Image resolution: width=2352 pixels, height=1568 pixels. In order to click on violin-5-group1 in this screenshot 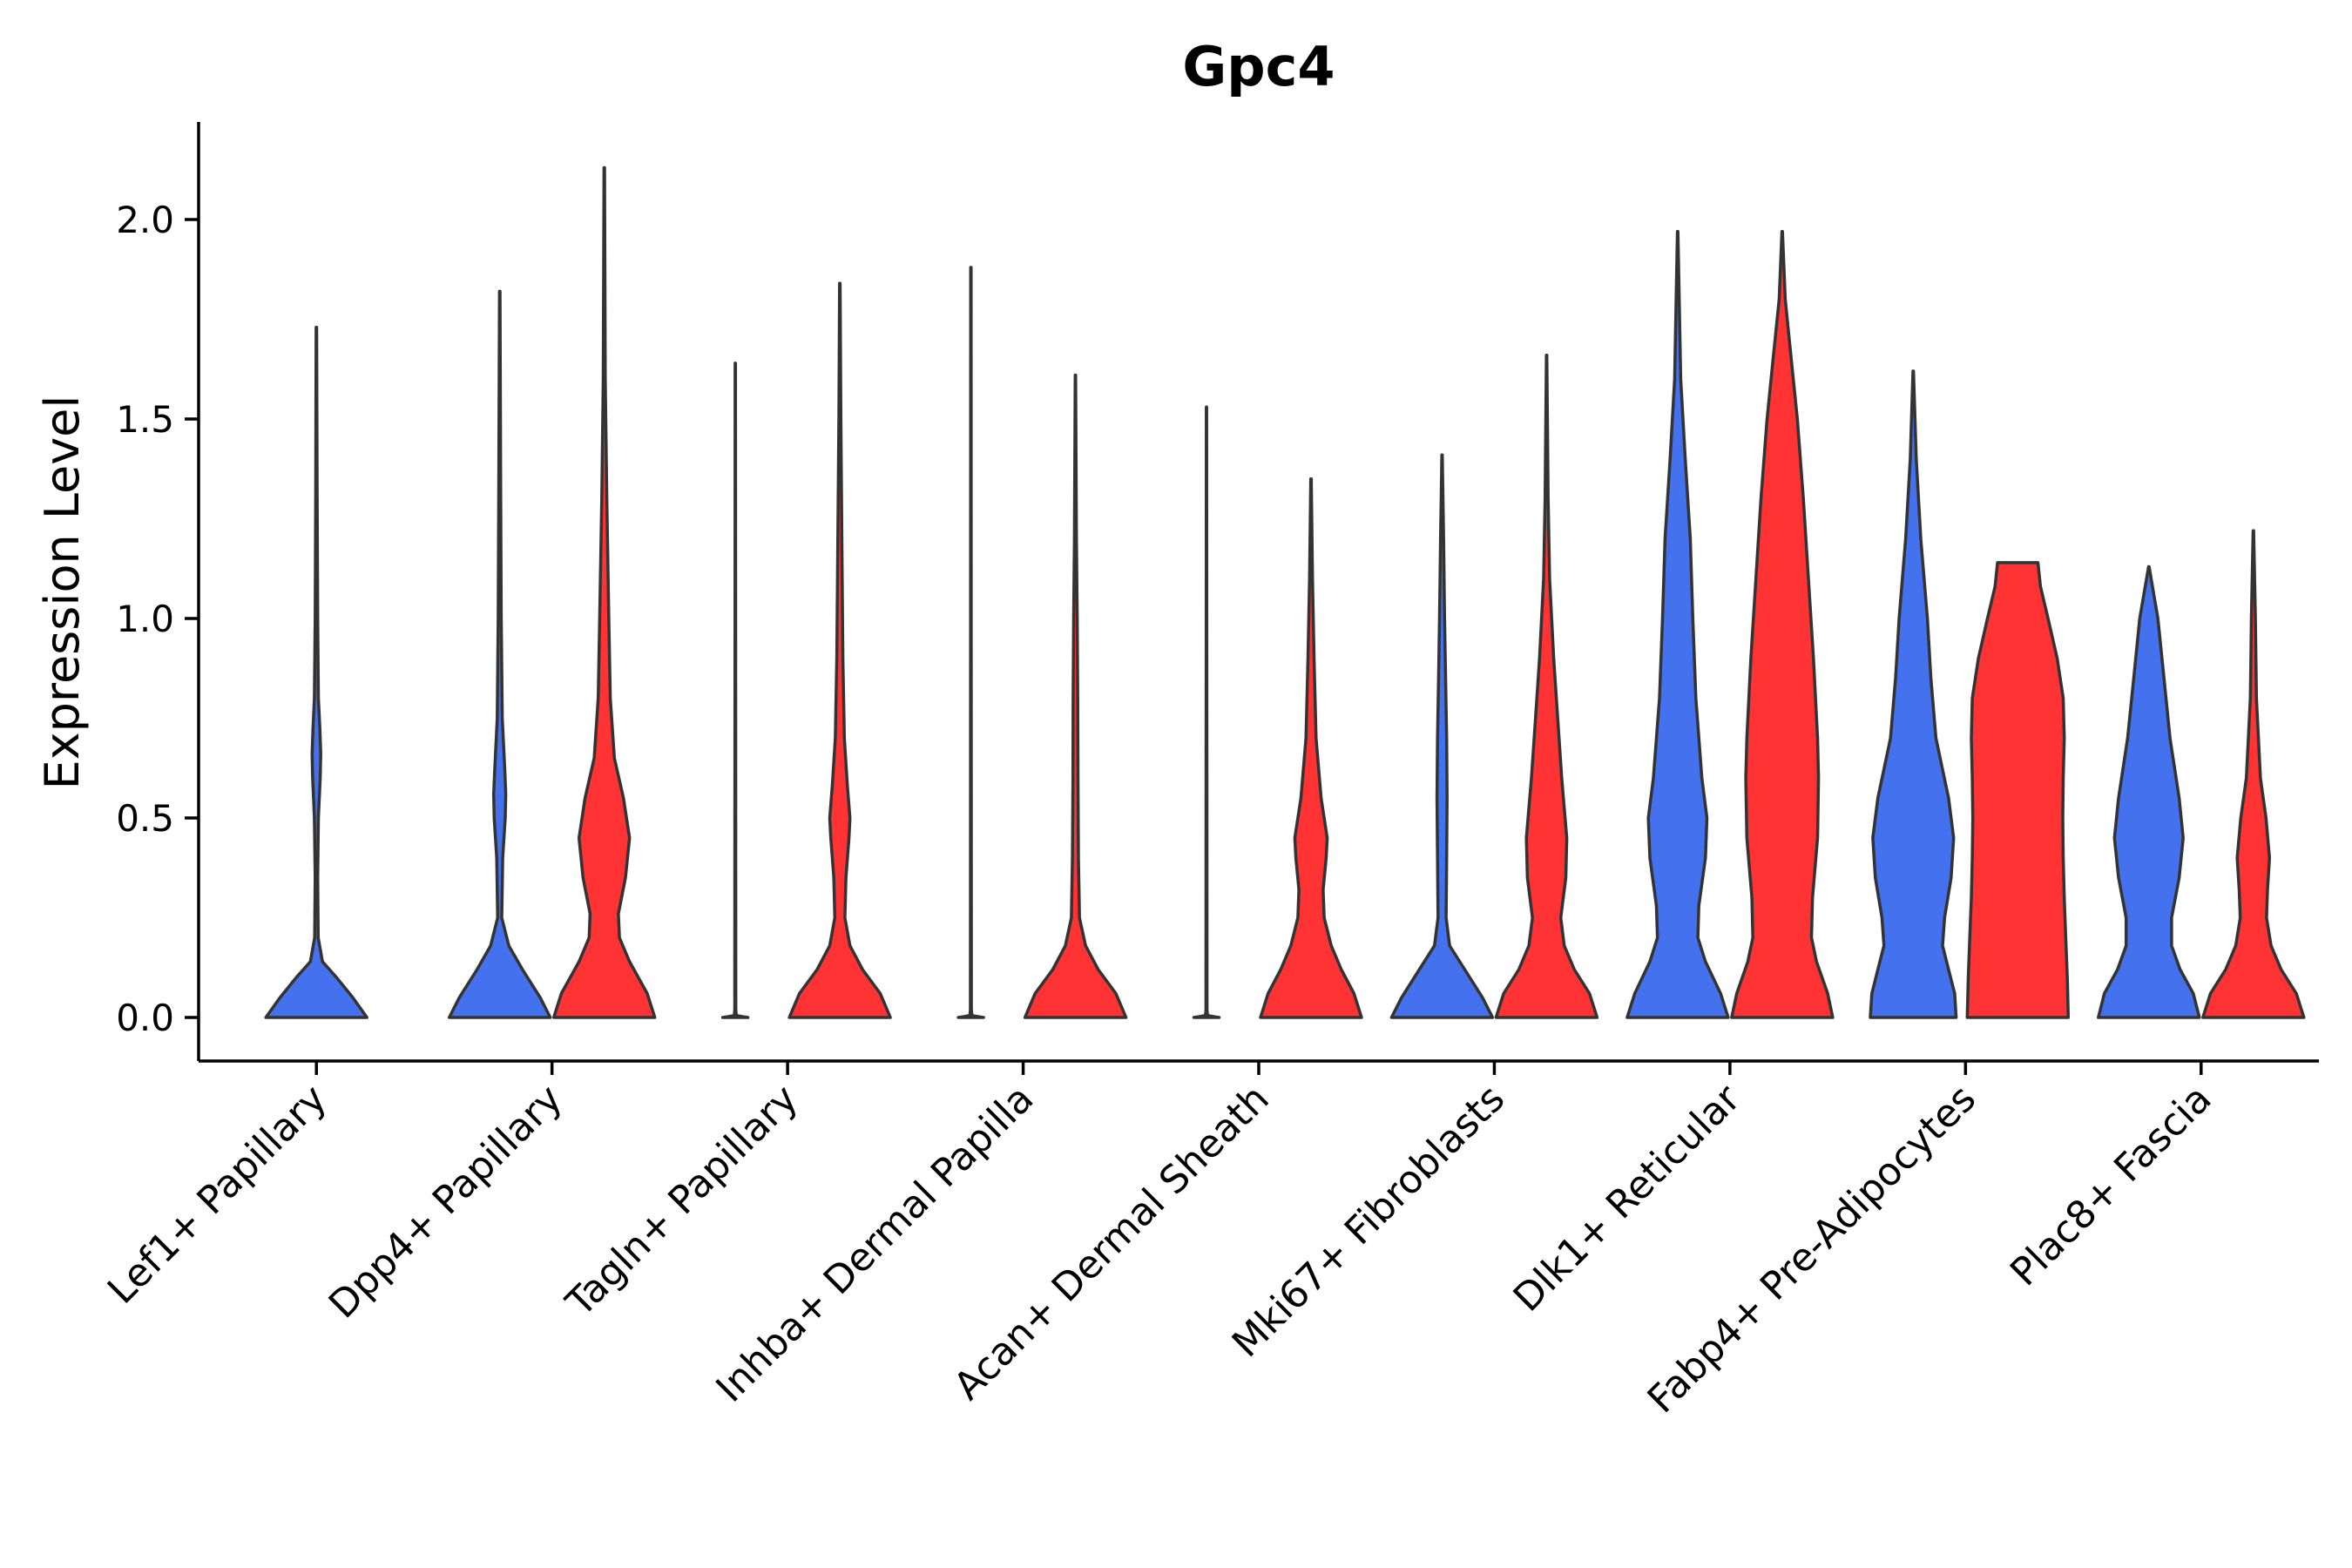, I will do `click(1206, 712)`.